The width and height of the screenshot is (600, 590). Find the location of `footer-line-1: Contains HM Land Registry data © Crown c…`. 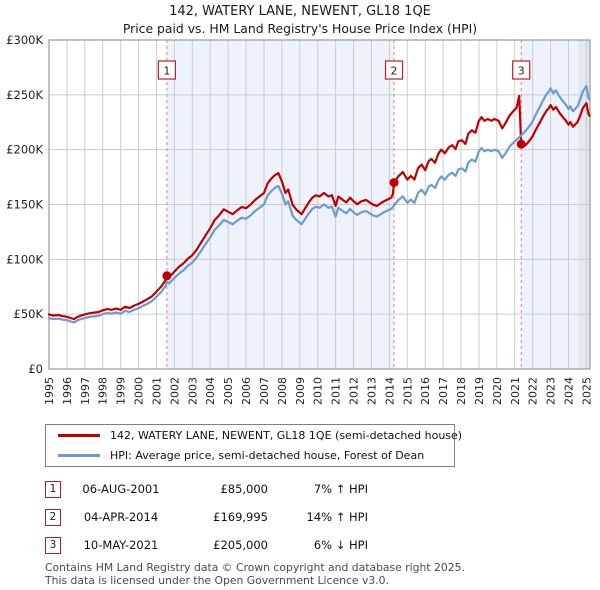

footer-line-1: Contains HM Land Registry data © Crown c… is located at coordinates (255, 567).